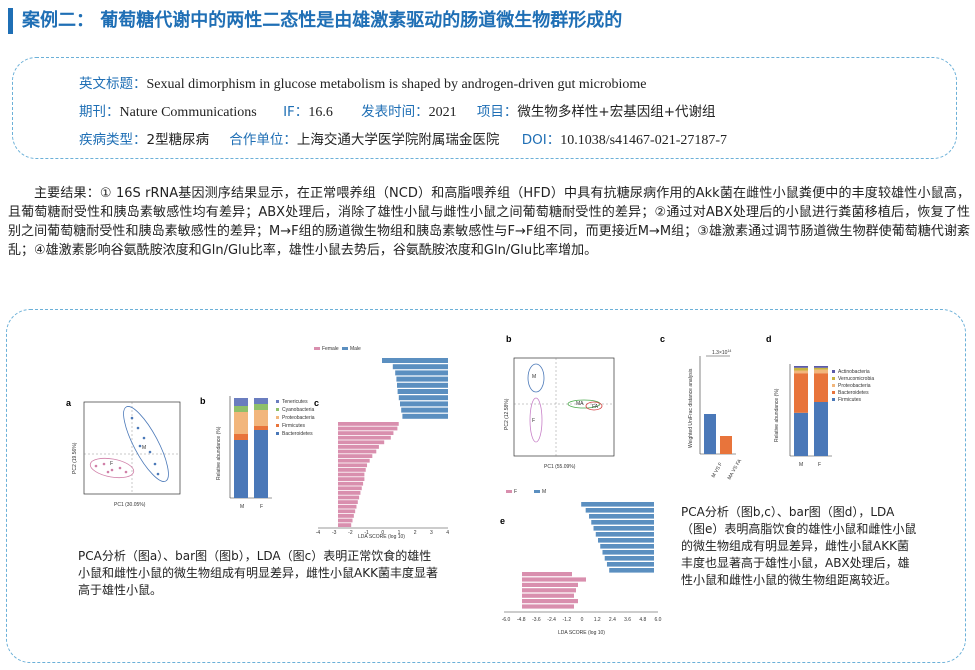 This screenshot has width=975, height=670. Describe the element at coordinates (113, 140) in the screenshot. I see `disease-label: 疾病类型：` at that location.